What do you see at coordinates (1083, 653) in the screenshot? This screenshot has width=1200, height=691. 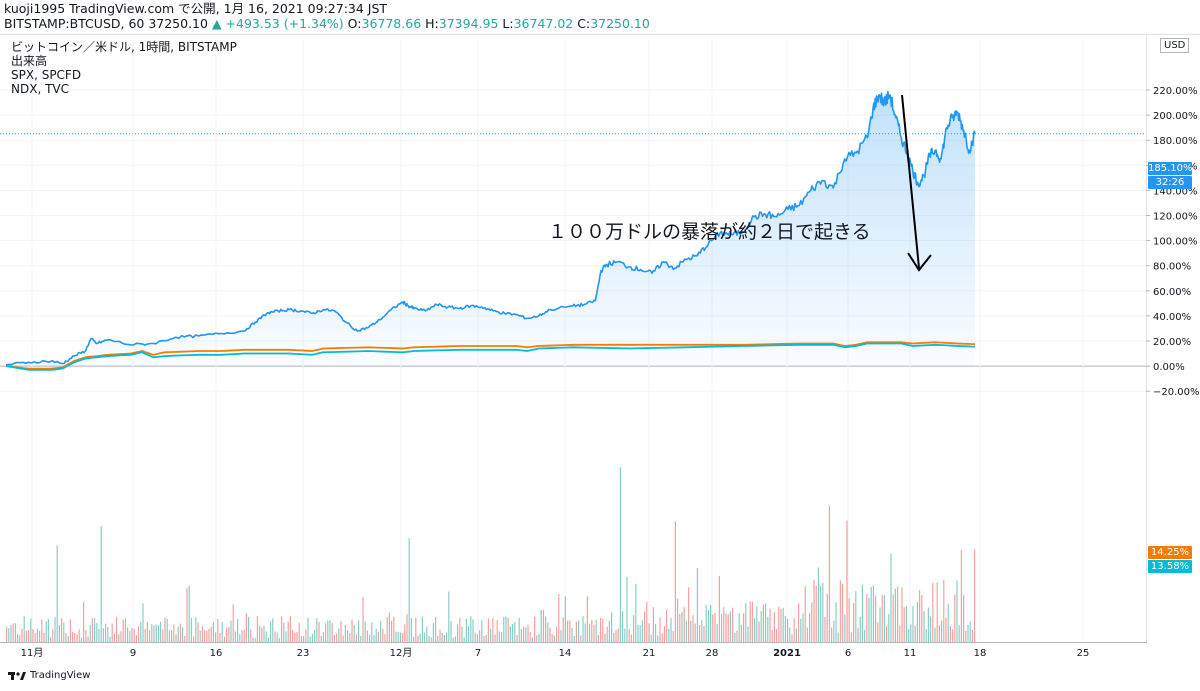 I see `x-tick-label: 25` at bounding box center [1083, 653].